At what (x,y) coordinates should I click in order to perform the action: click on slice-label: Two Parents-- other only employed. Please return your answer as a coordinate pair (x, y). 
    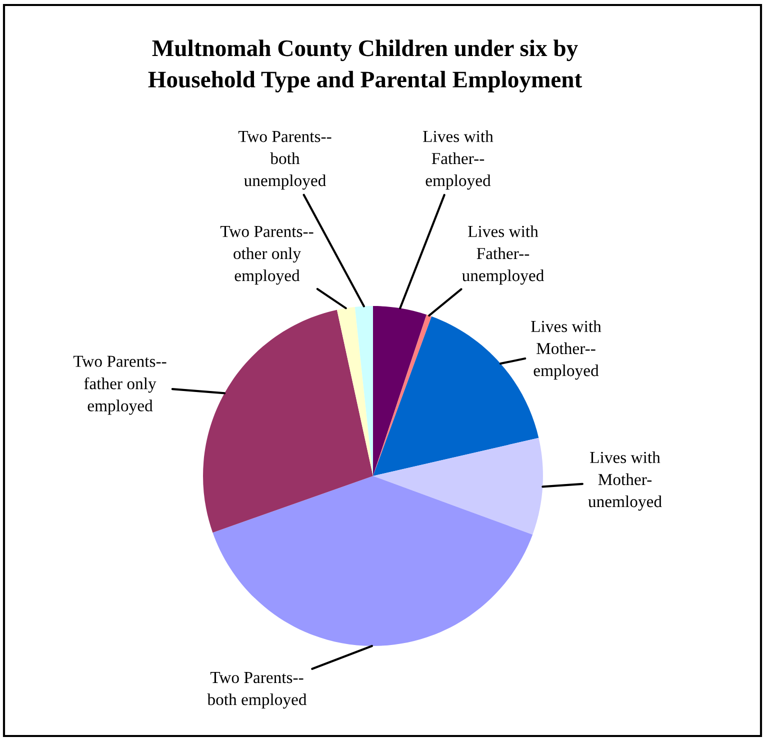
    Looking at the image, I should click on (267, 255).